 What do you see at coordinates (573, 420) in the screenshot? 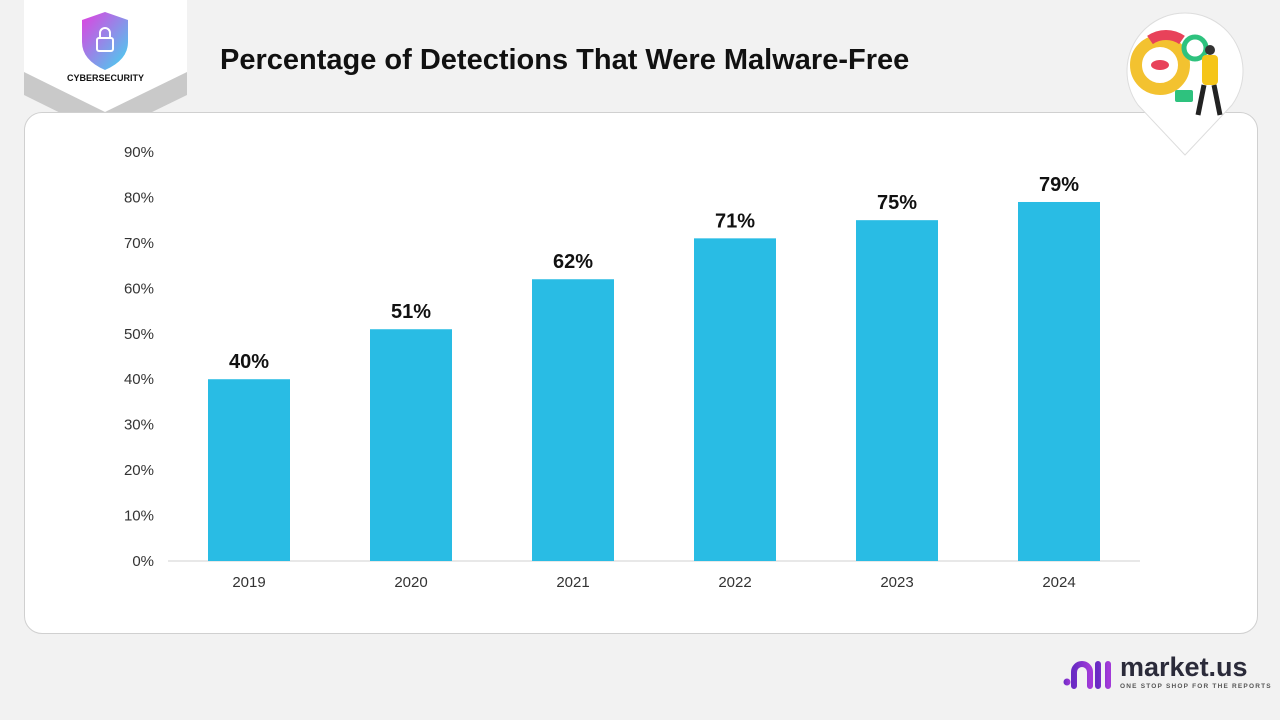
I see `bar-2021` at bounding box center [573, 420].